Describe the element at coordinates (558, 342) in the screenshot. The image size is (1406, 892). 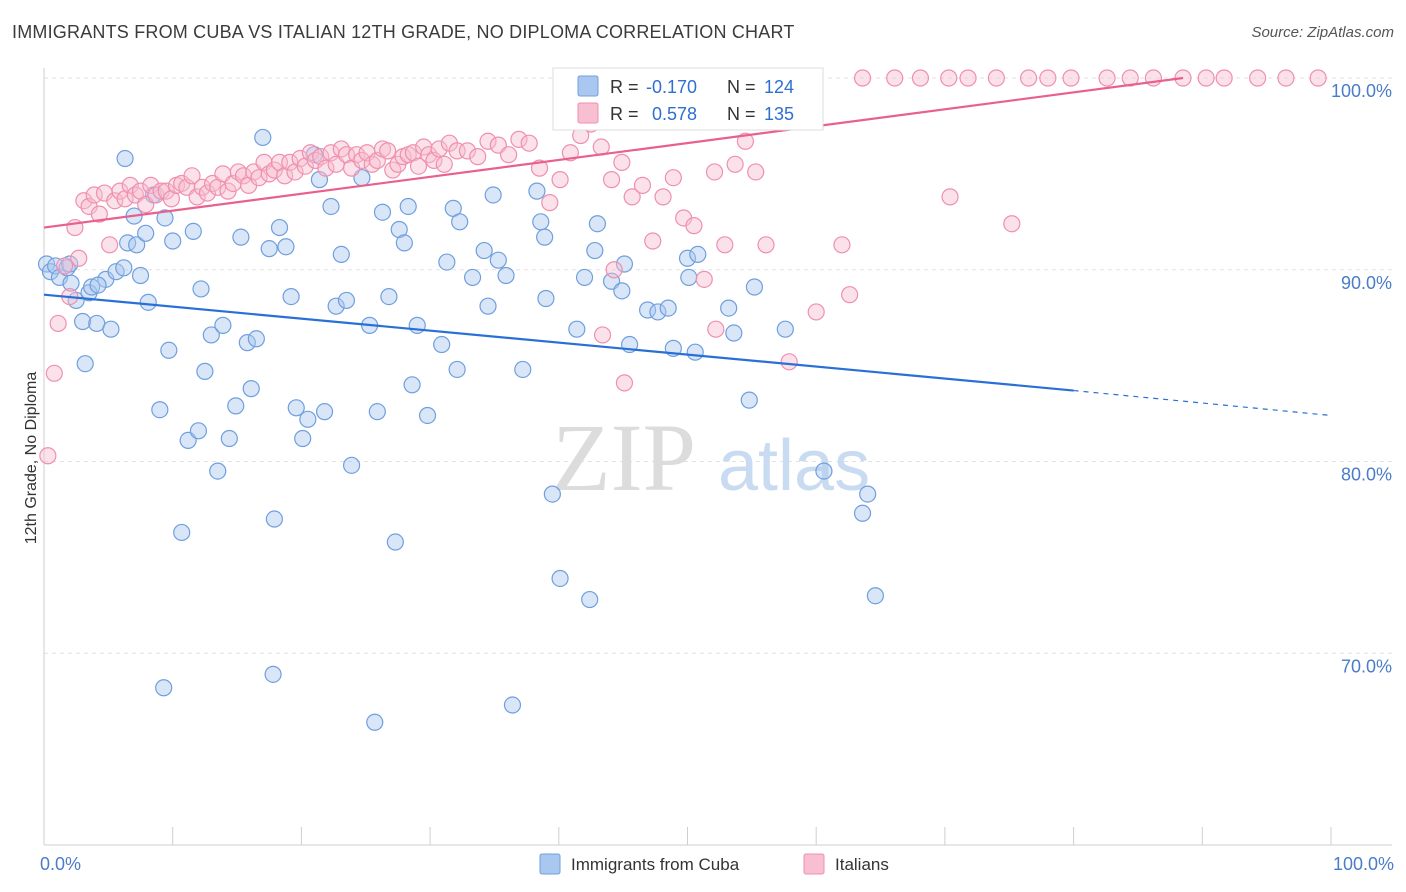
I see `trend-line-cuba` at that location.